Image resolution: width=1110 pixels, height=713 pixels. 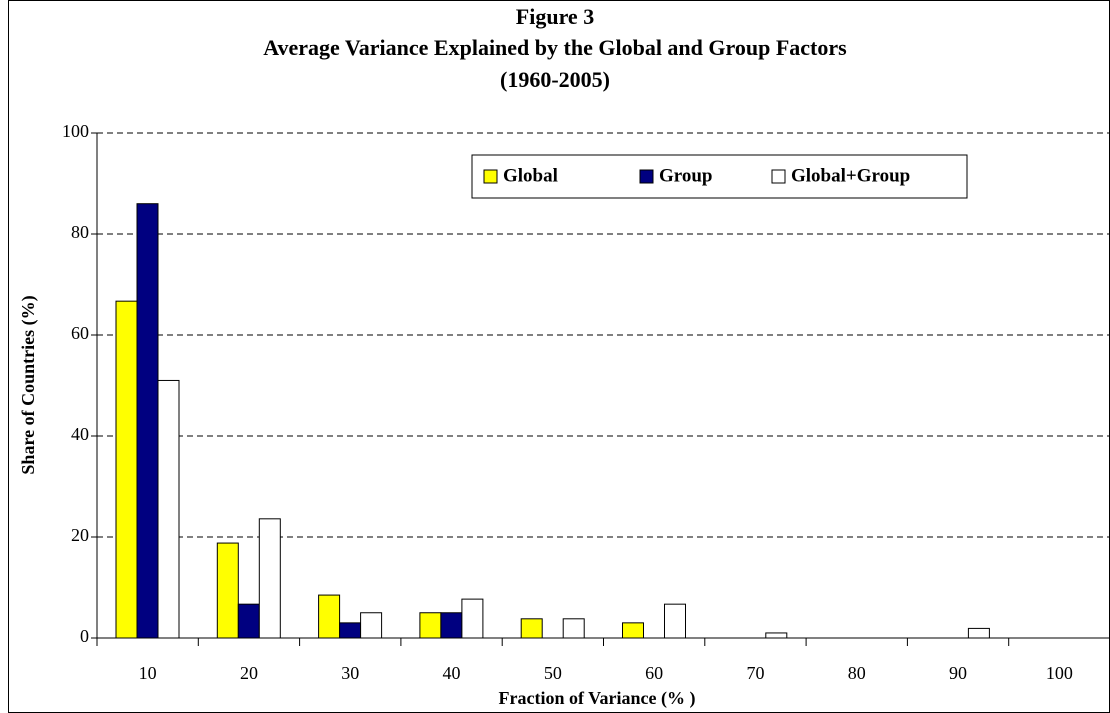 What do you see at coordinates (1059, 673) in the screenshot?
I see `x-tick-label: 100` at bounding box center [1059, 673].